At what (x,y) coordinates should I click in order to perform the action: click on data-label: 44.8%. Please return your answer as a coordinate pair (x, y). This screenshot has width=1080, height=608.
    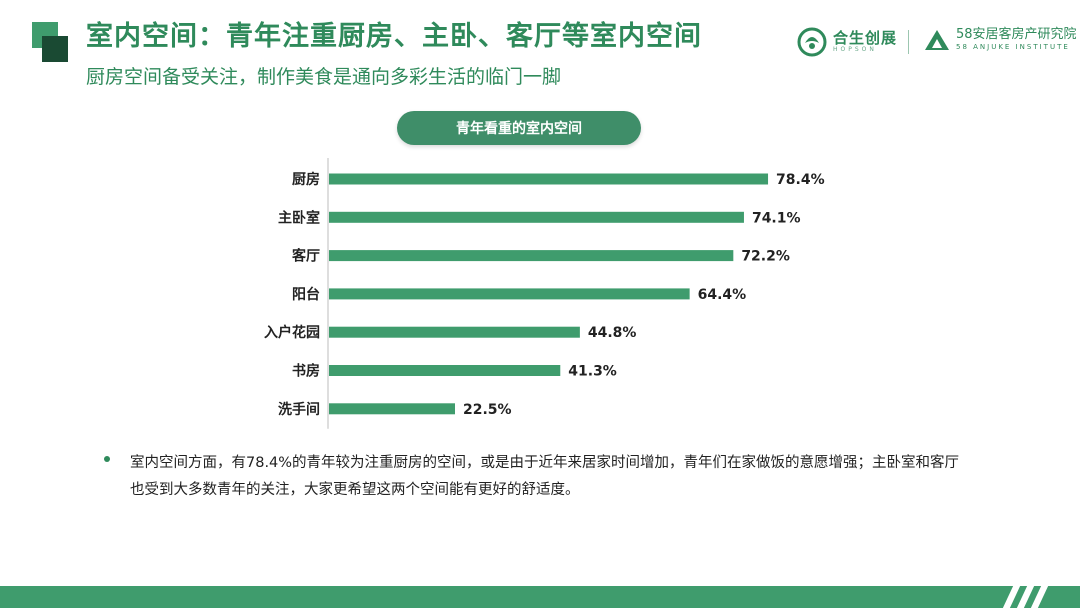
    Looking at the image, I should click on (612, 333).